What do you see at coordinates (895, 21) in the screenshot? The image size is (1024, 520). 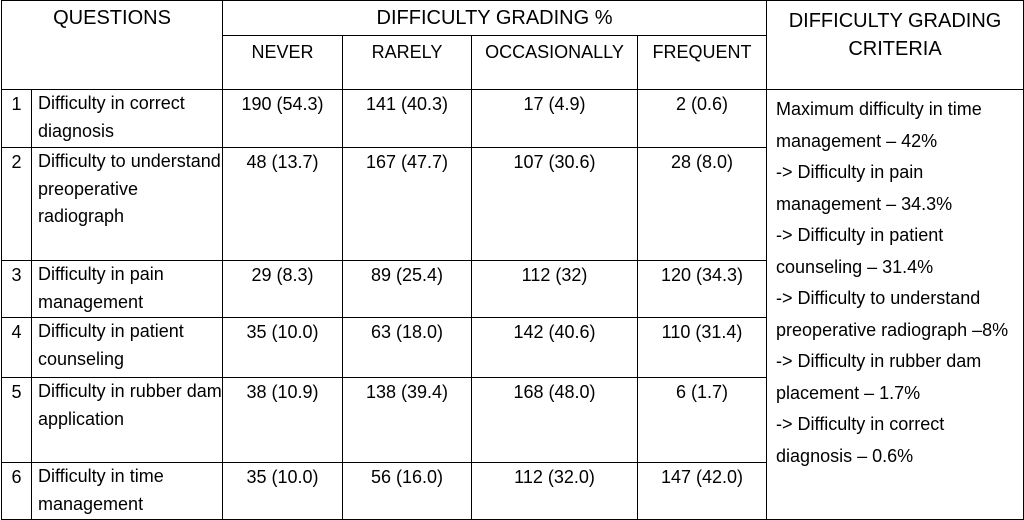 I see `criteria-header-line1: DIFFICULTY GRADING` at bounding box center [895, 21].